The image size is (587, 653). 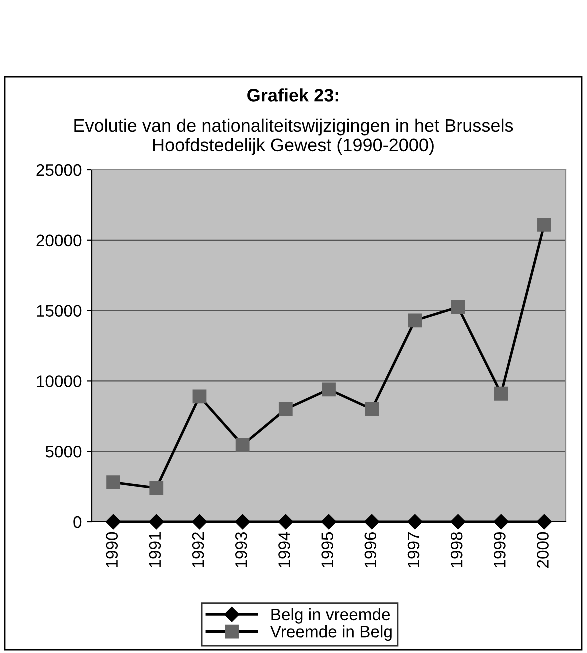 I want to click on y-tick-label: 0, so click(x=78, y=522).